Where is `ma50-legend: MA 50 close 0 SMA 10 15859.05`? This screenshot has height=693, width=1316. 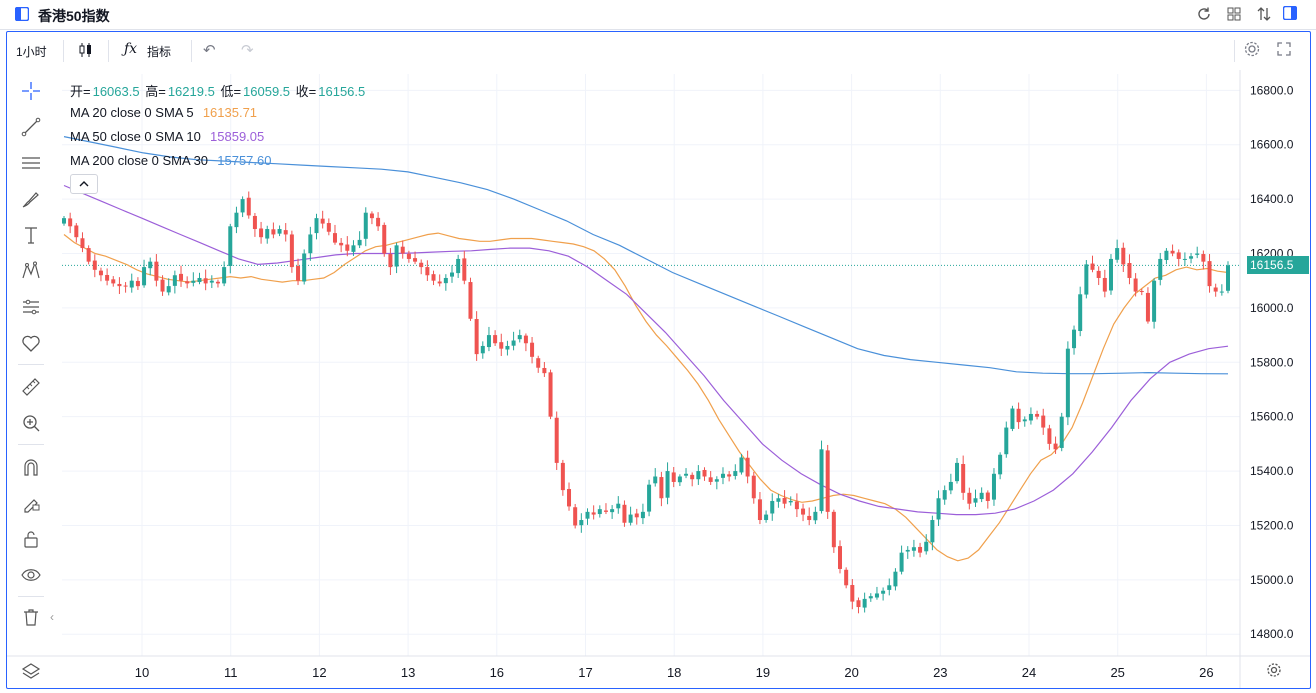 ma50-legend: MA 50 close 0 SMA 10 15859.05 is located at coordinates (168, 136).